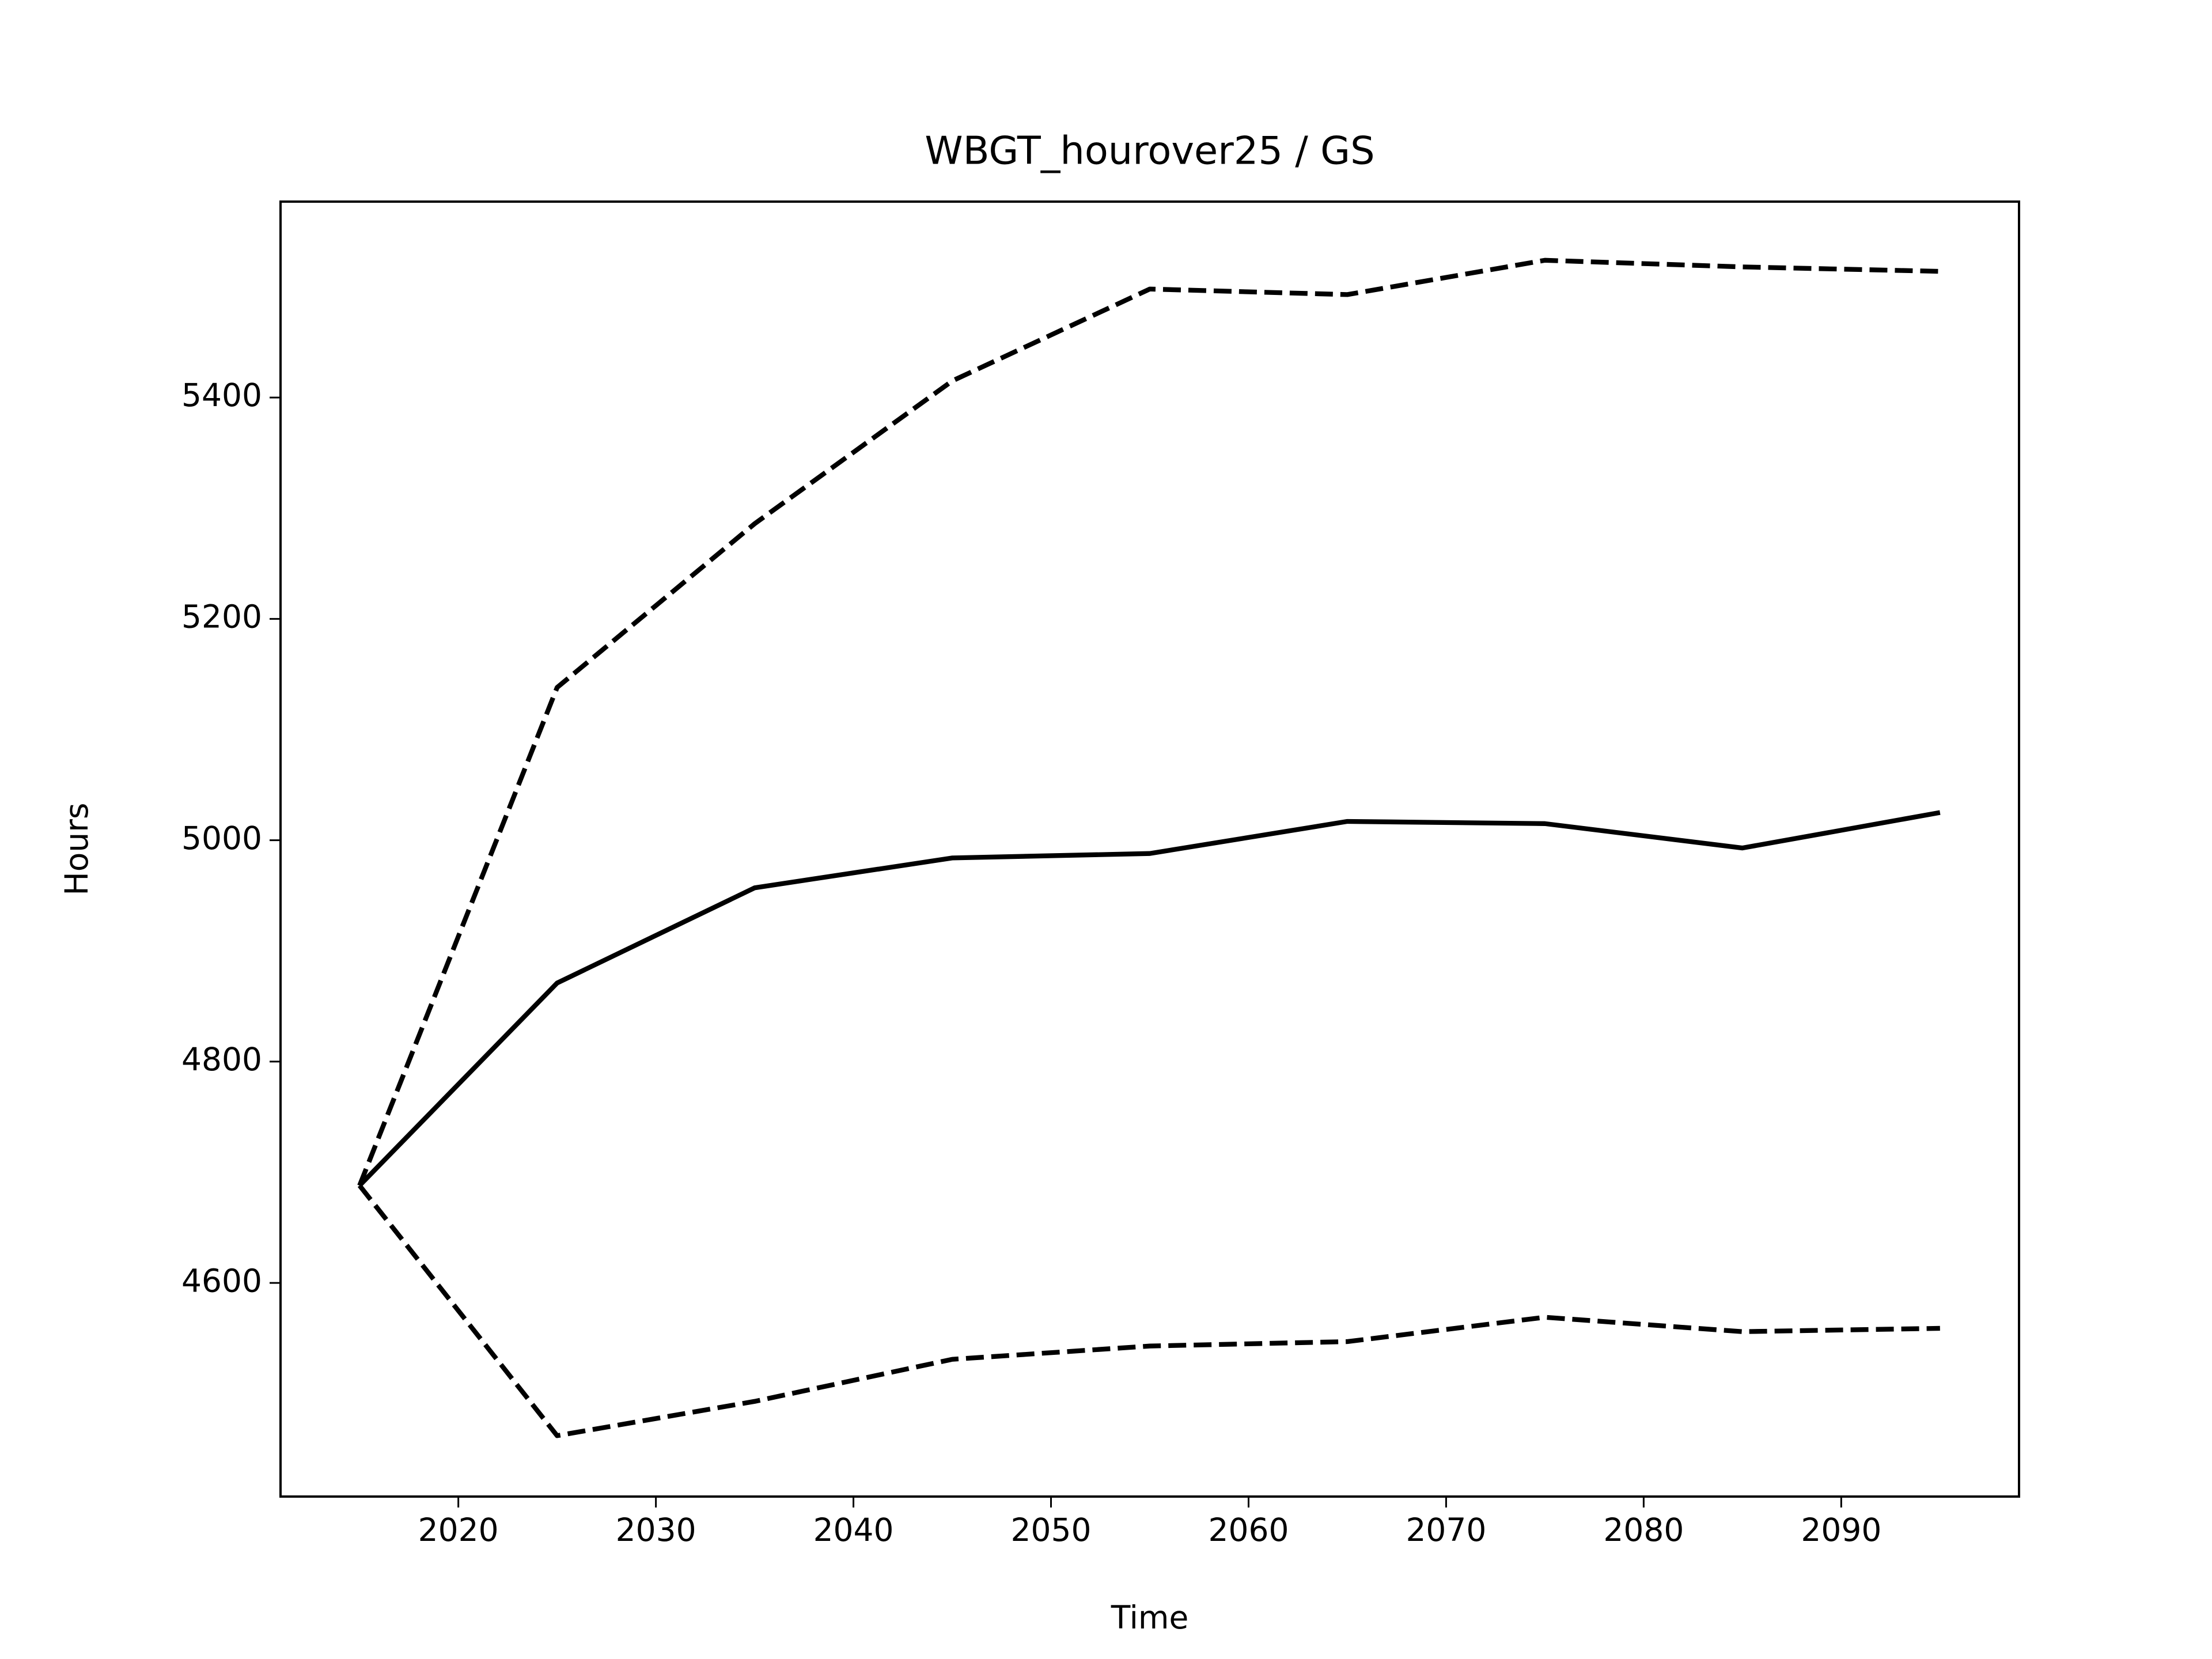 The width and height of the screenshot is (2212, 1659). I want to click on y-tick-label: 4600, so click(221, 1280).